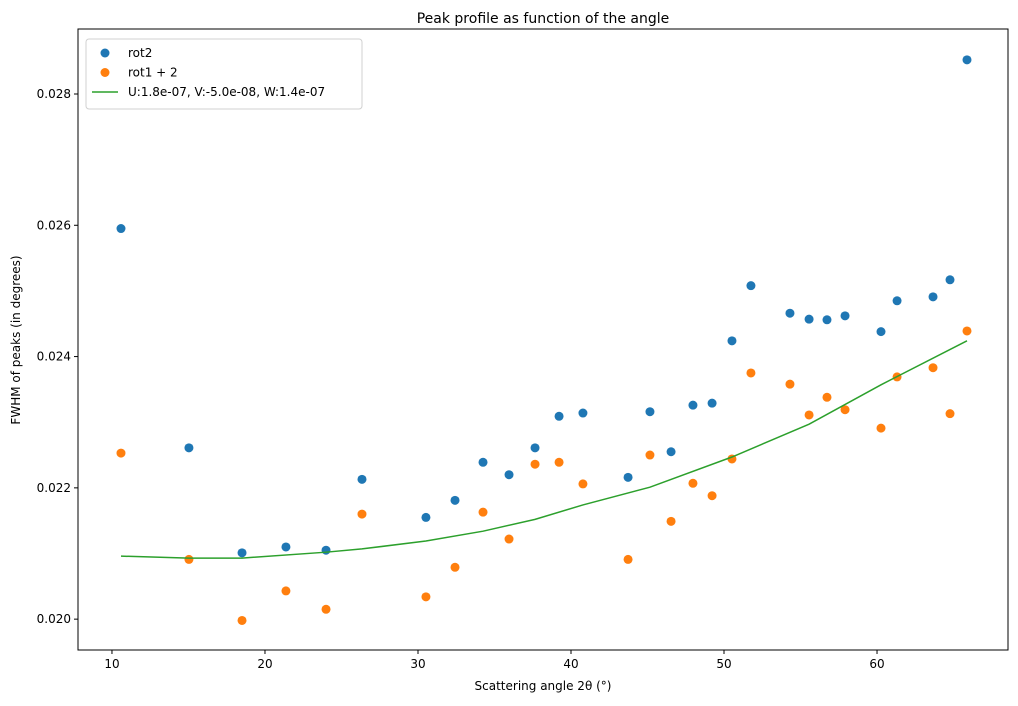 This screenshot has width=1018, height=706. What do you see at coordinates (226, 92) in the screenshot?
I see `legend-label: U:1.8e-07, V:-5.0e-08, W:1.4e-07` at bounding box center [226, 92].